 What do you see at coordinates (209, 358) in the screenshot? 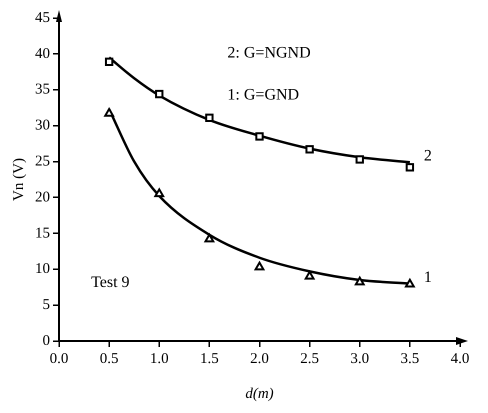
I see `x-tick-label: 1.5` at bounding box center [209, 358].